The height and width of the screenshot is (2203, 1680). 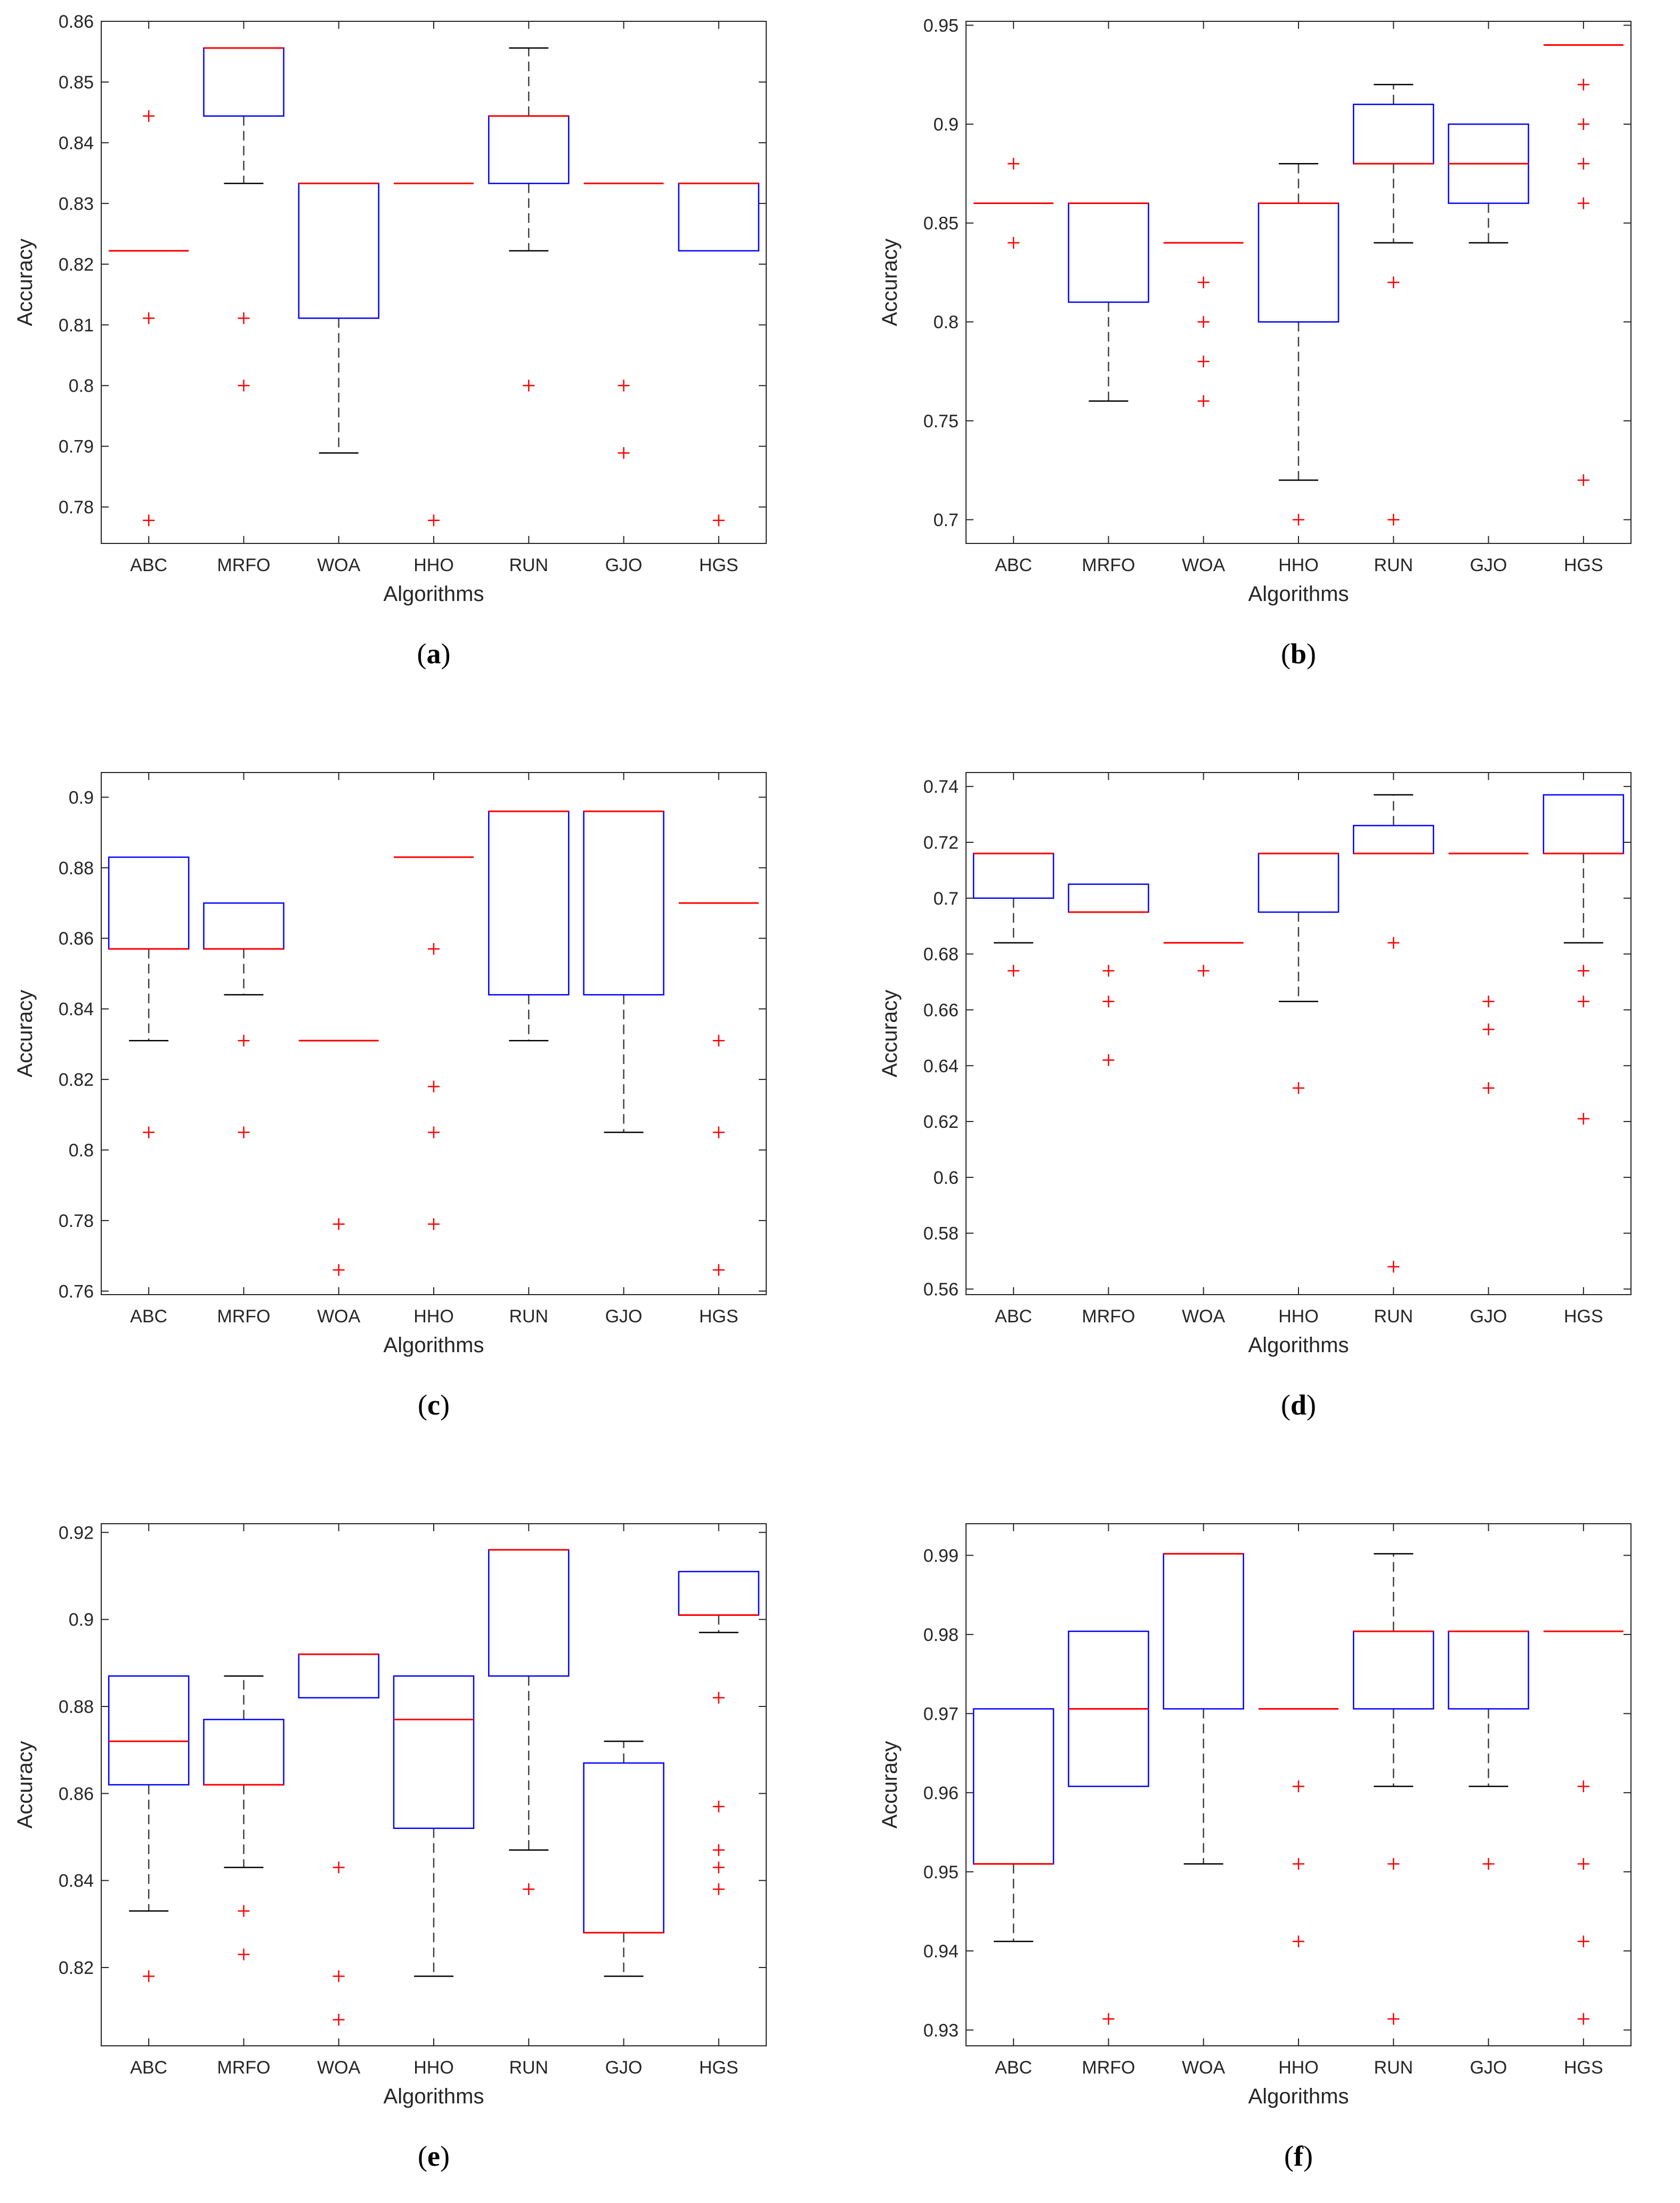 What do you see at coordinates (76, 325) in the screenshot?
I see `y-tick-label: 0.81` at bounding box center [76, 325].